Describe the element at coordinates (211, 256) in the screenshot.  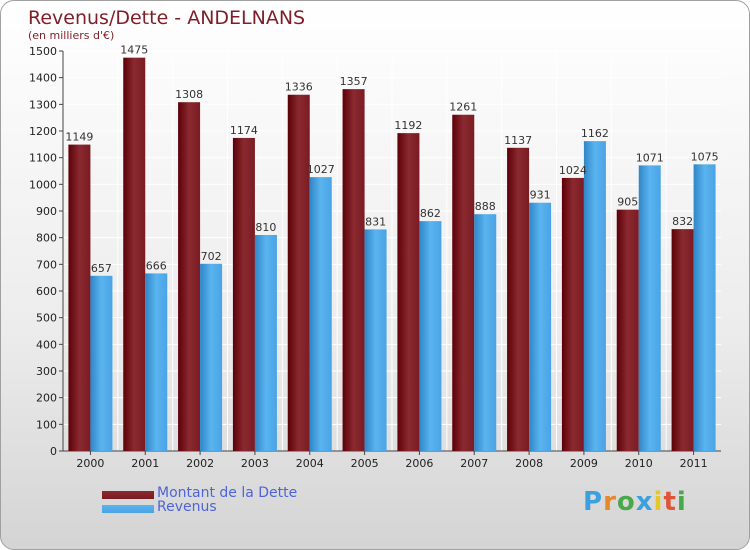
I see `data-label: 702` at that location.